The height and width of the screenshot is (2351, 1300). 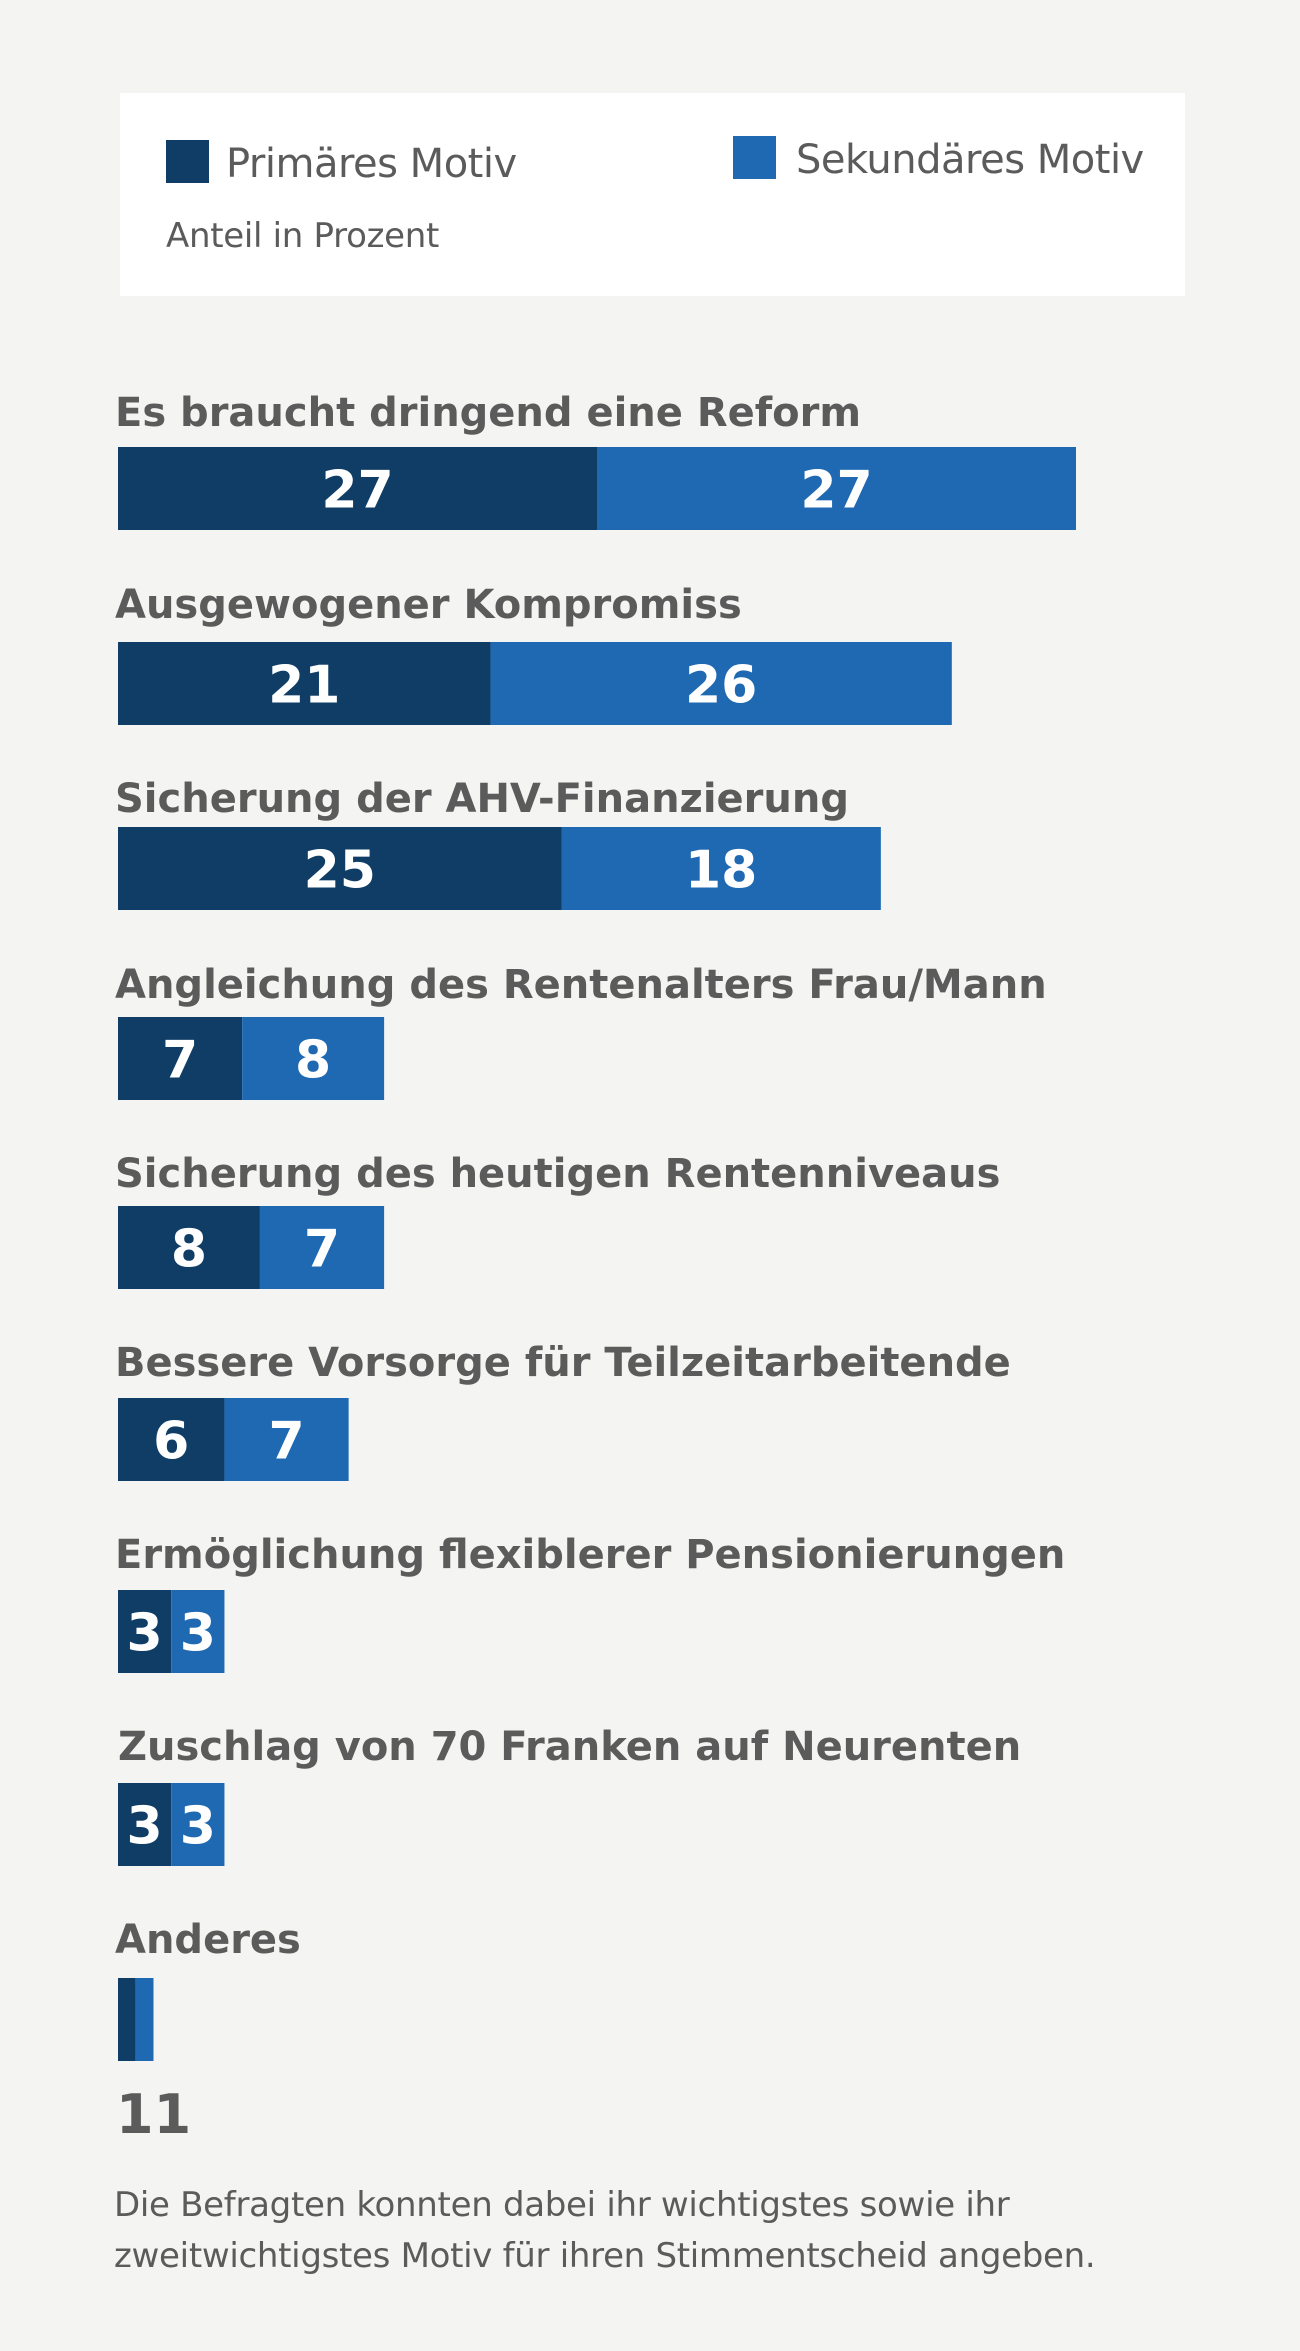 What do you see at coordinates (371, 164) in the screenshot?
I see `legend-label-primary: Primäres Motiv` at bounding box center [371, 164].